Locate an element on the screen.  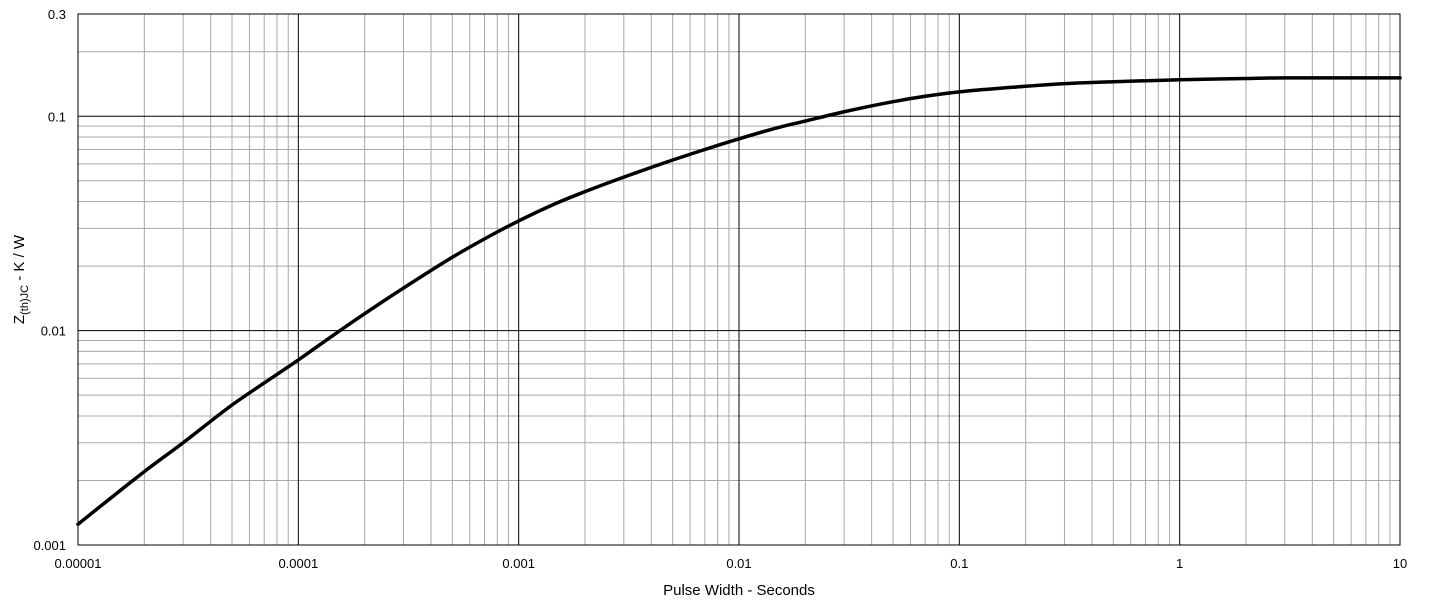
y-tick-label: 0.01 is located at coordinates (53, 331).